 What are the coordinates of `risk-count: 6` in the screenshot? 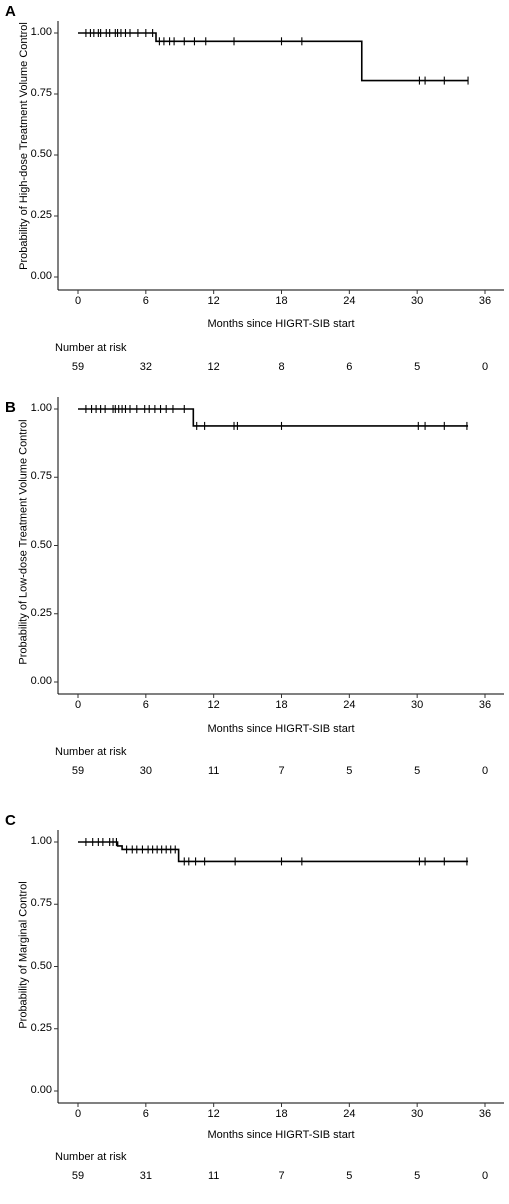 It's located at (349, 367).